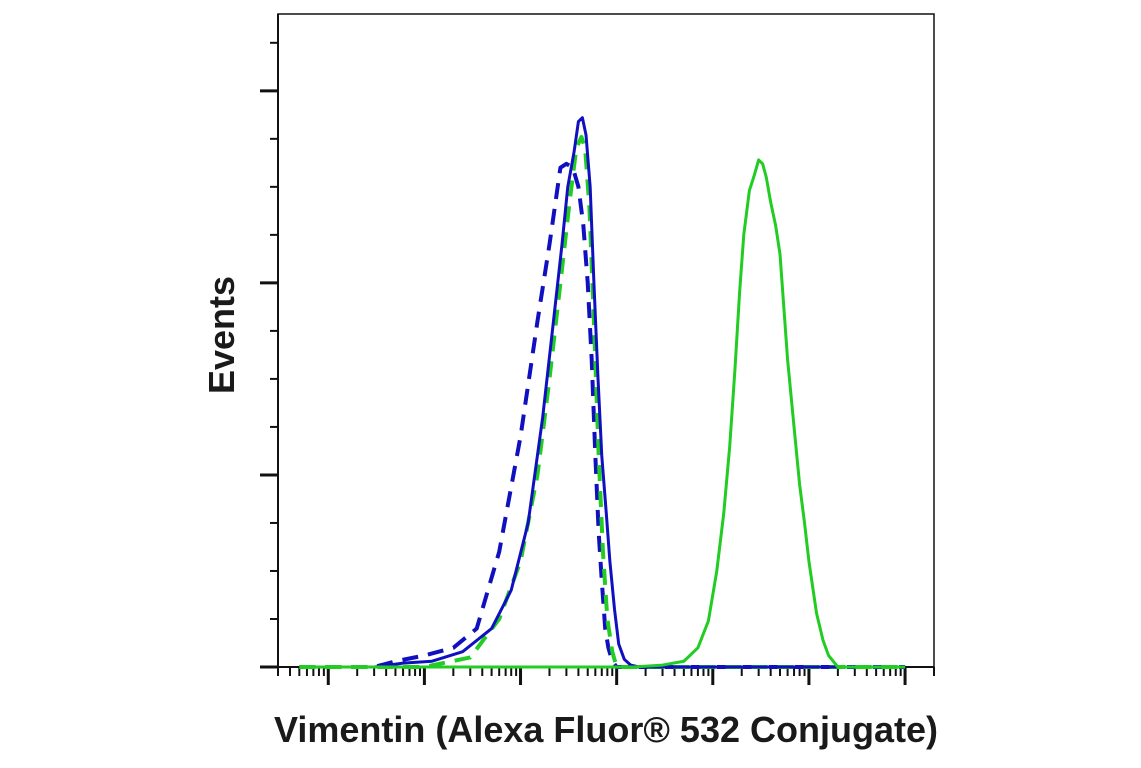 The height and width of the screenshot is (768, 1141). Describe the element at coordinates (606, 729) in the screenshot. I see `x-axis-title: Vimentin (Alexa Fluor® 532 Conjugate)` at that location.